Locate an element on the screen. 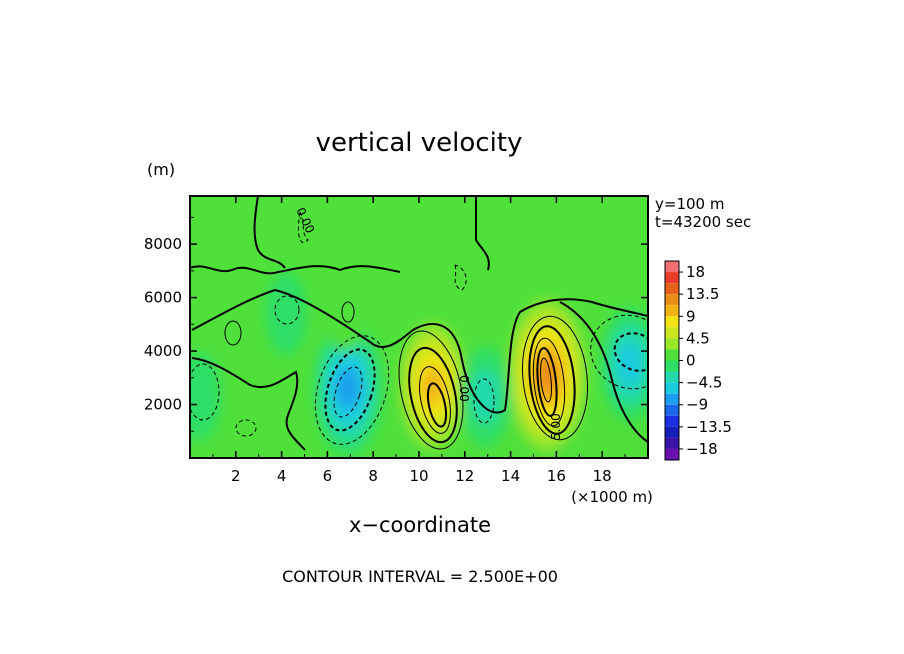 This screenshot has height=654, width=904. field-blobs is located at coordinates (419, 363).